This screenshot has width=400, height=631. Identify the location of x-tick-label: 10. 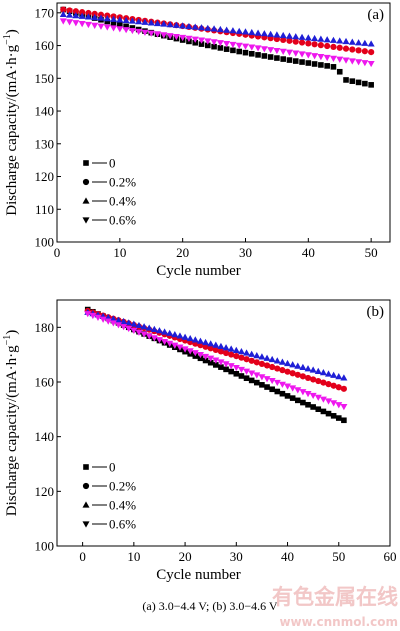
(119, 252).